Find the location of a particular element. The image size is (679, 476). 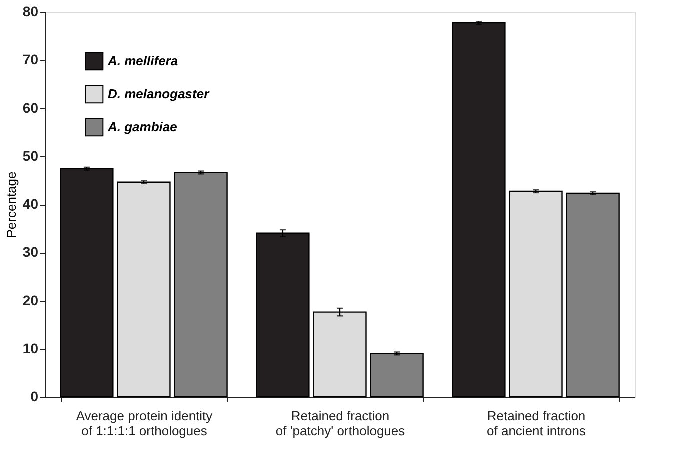

x-tick-label: Average protein identity of 1:1:1:1 orthologues is located at coordinates (145, 423).